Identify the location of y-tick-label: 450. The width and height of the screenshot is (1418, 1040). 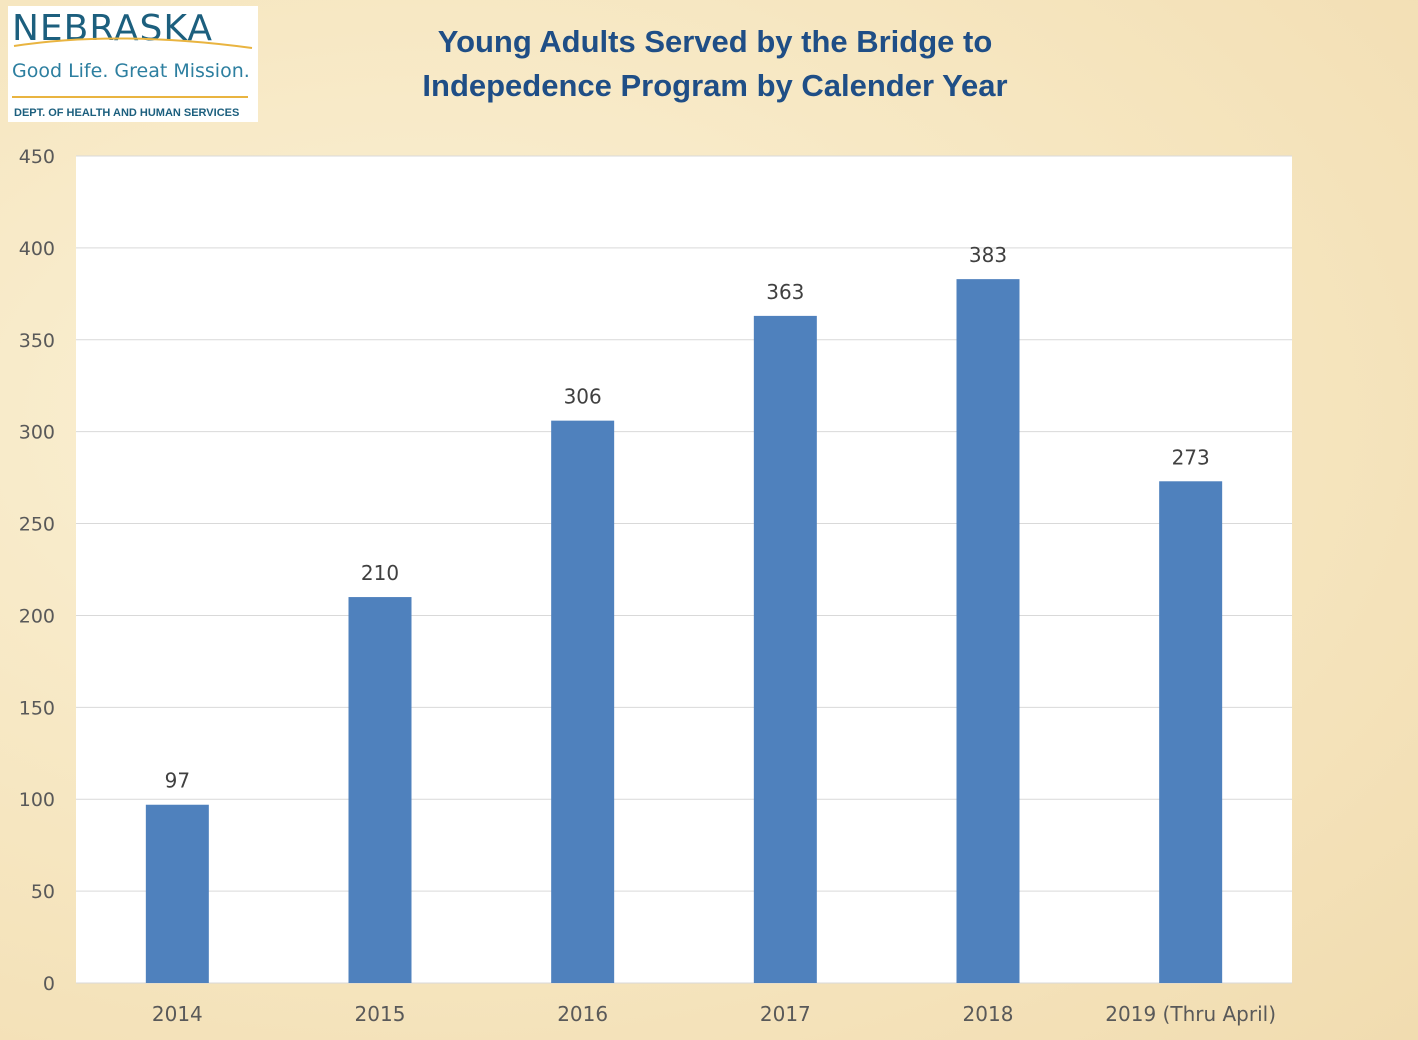
(37, 157).